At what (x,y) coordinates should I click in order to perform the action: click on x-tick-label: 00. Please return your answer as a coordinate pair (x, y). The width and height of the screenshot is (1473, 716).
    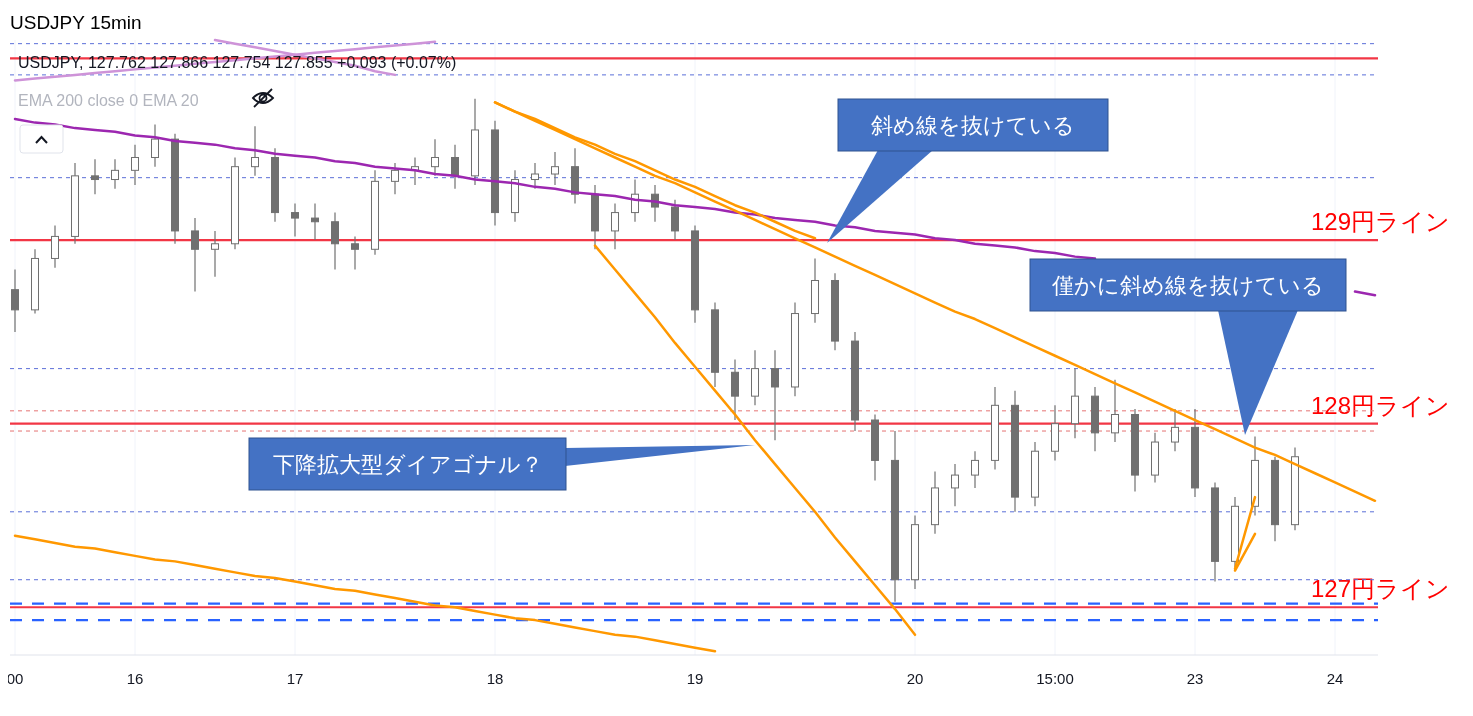
    Looking at the image, I should click on (15, 678).